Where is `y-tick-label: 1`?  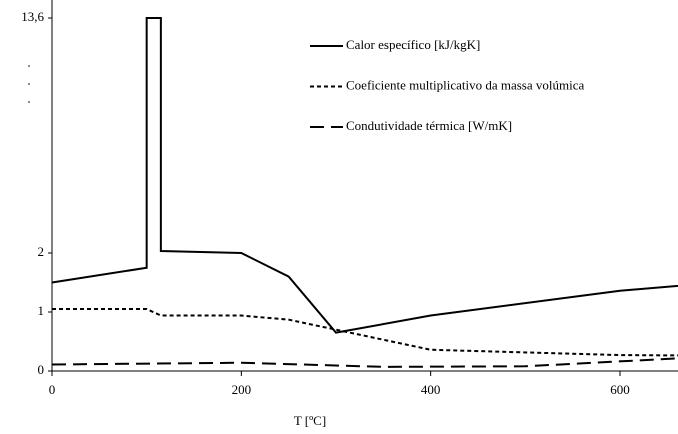
y-tick-label: 1 is located at coordinates (41, 310).